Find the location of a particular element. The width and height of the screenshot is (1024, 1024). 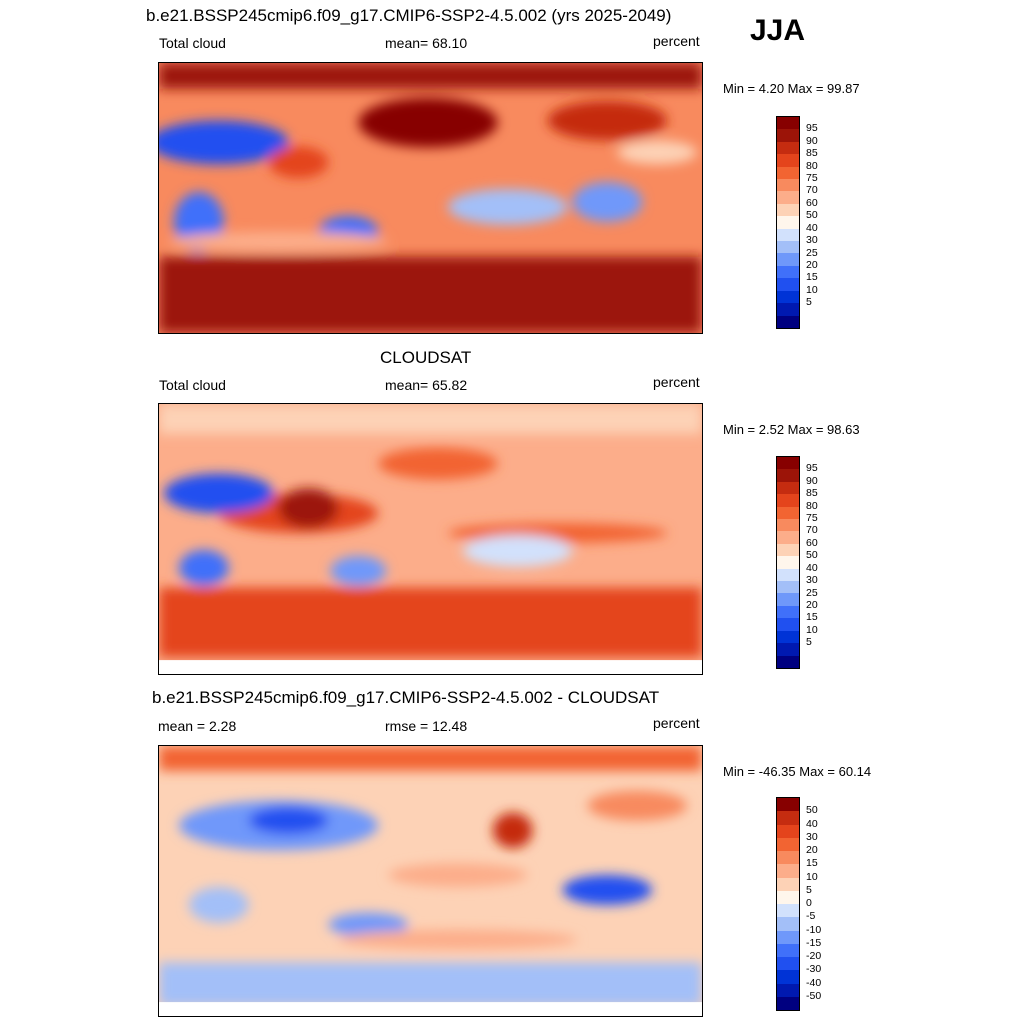

panel-1-colorbar is located at coordinates (788, 222).